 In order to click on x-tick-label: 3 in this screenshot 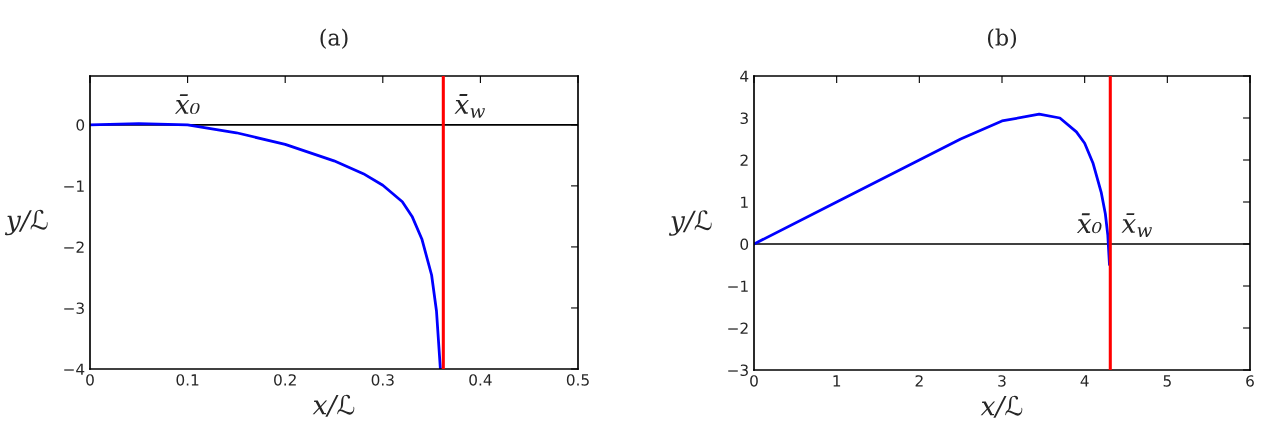, I will do `click(1002, 381)`.